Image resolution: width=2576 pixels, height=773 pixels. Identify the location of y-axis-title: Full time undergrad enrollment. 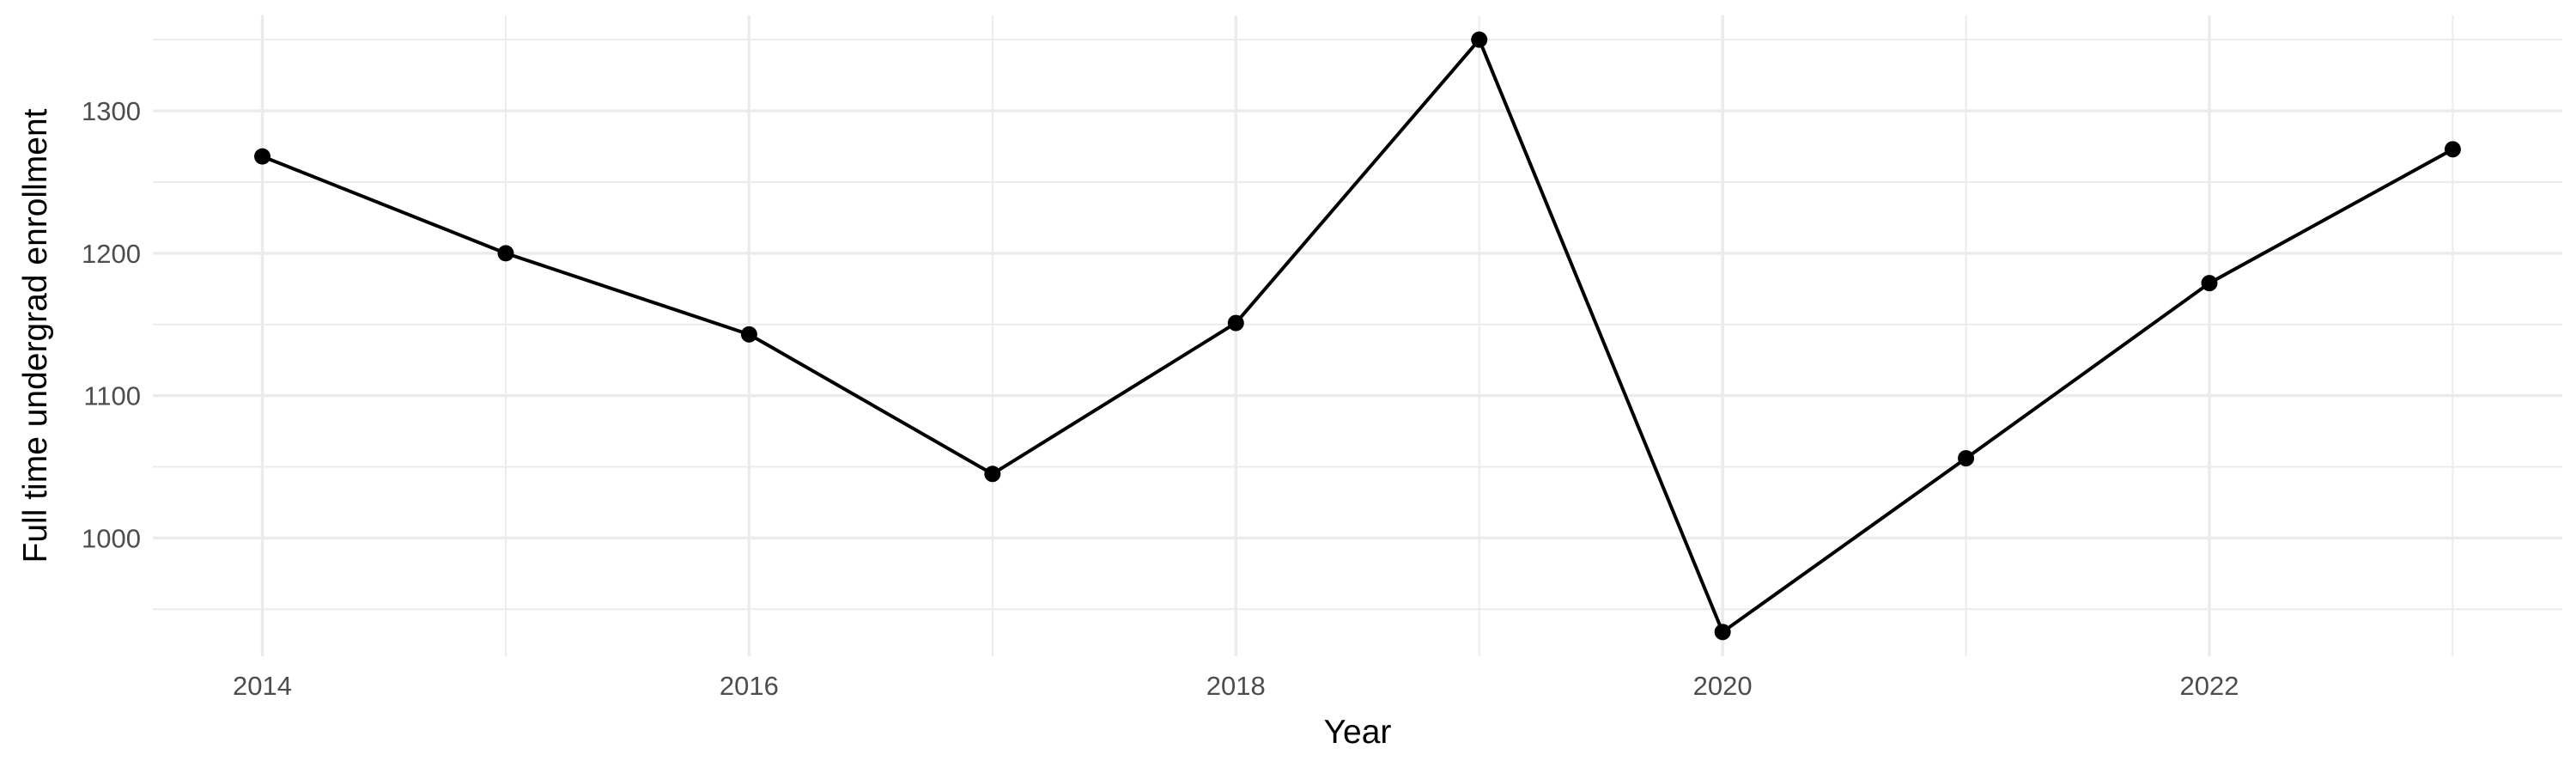
(36, 335).